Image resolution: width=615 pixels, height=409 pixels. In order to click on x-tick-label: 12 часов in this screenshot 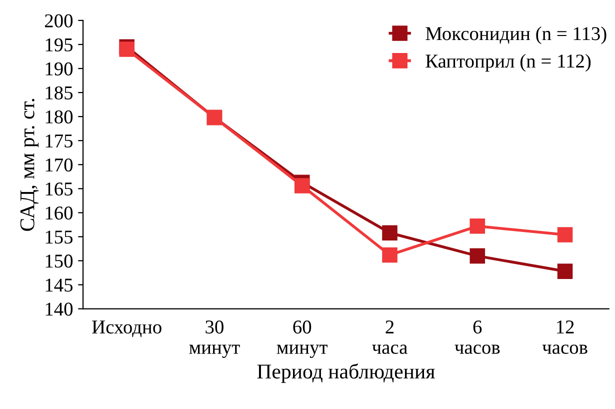, I will do `click(565, 337)`.